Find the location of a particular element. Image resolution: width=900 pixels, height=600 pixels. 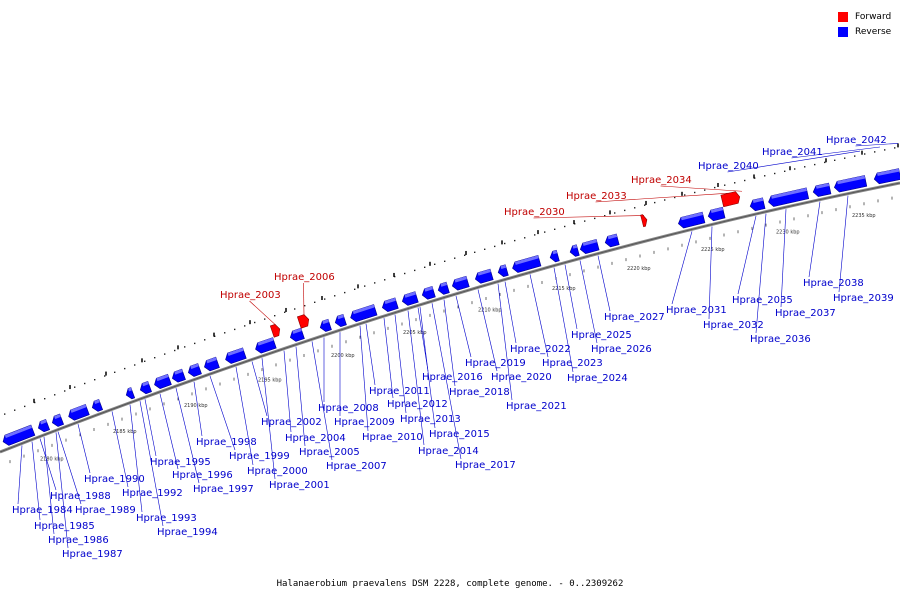

gene-label: Hprae_2035 is located at coordinates (762, 300).